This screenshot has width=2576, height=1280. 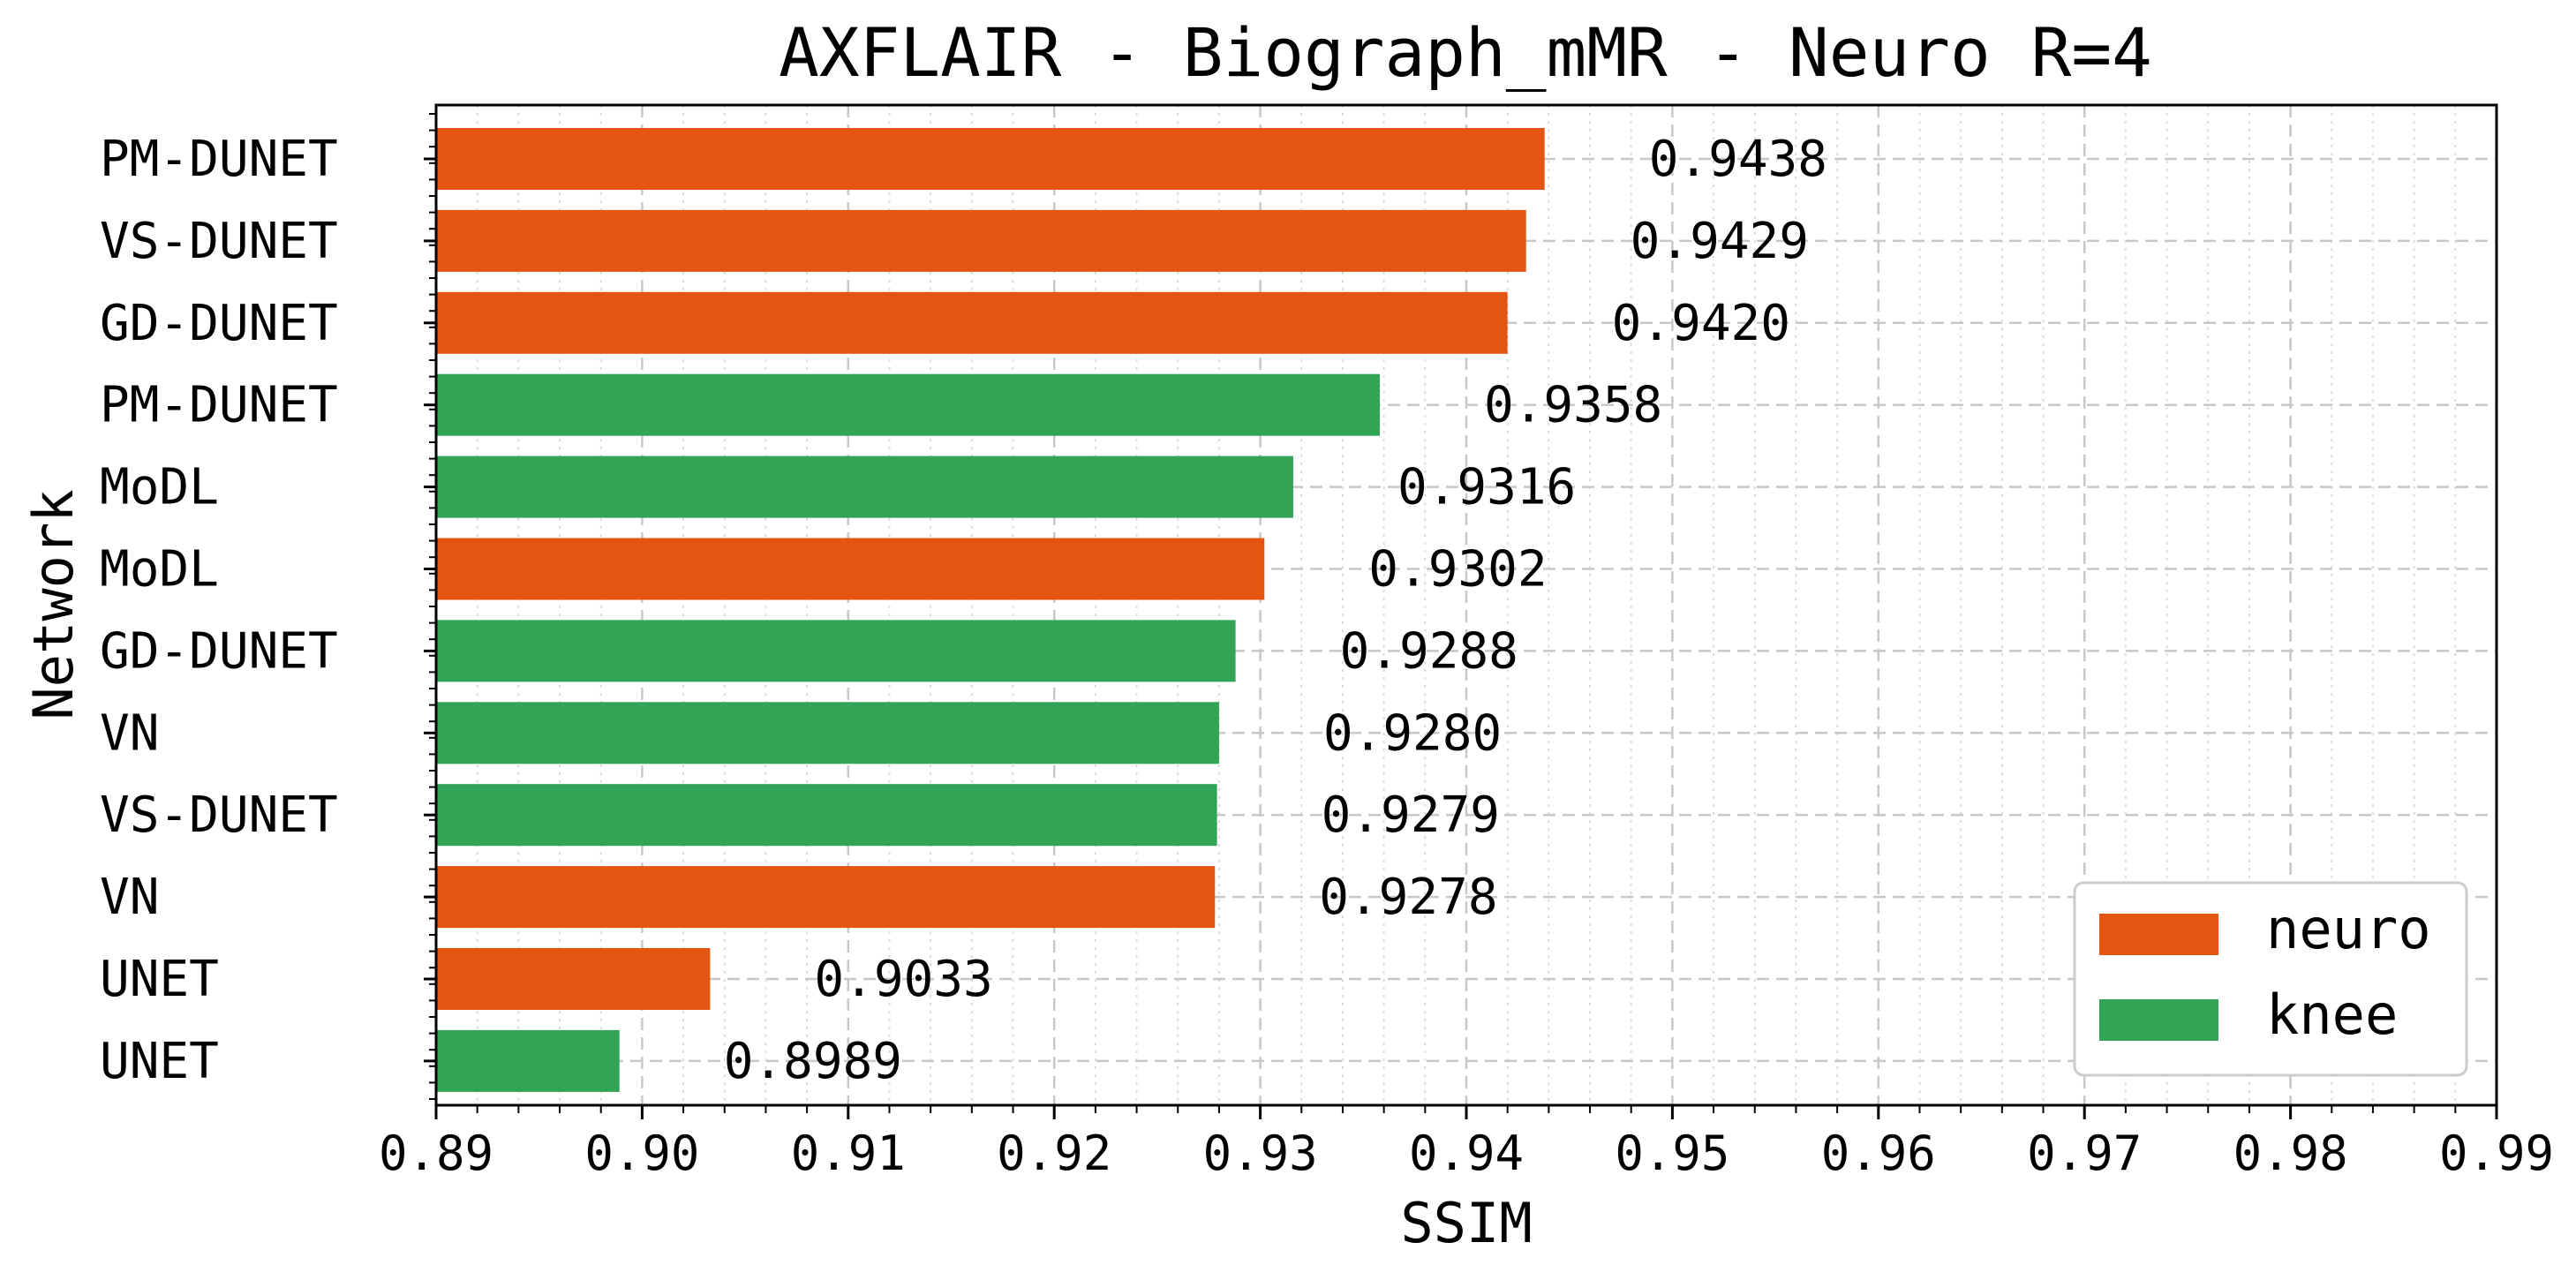 What do you see at coordinates (1466, 1223) in the screenshot?
I see `x-axis-label: SSIM` at bounding box center [1466, 1223].